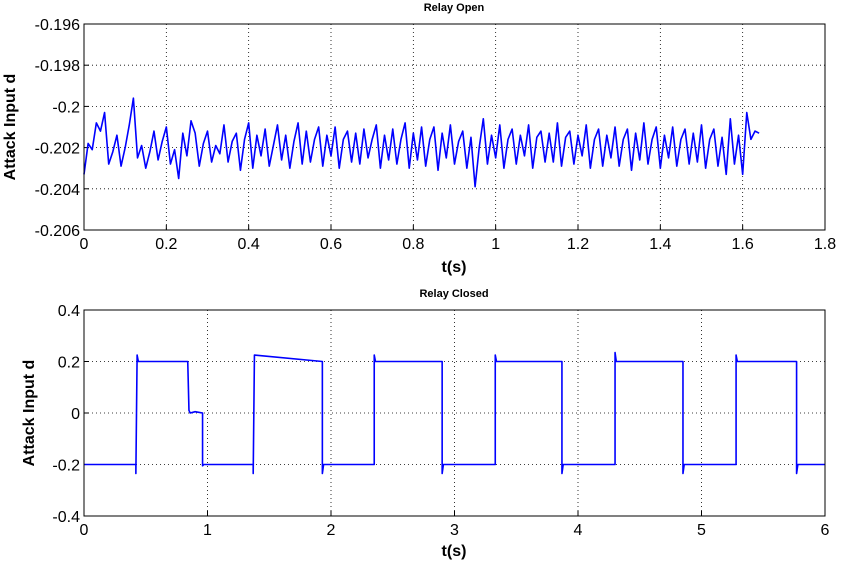 The width and height of the screenshot is (841, 562). What do you see at coordinates (660, 244) in the screenshot?
I see `x-tick-label: 1.4` at bounding box center [660, 244].